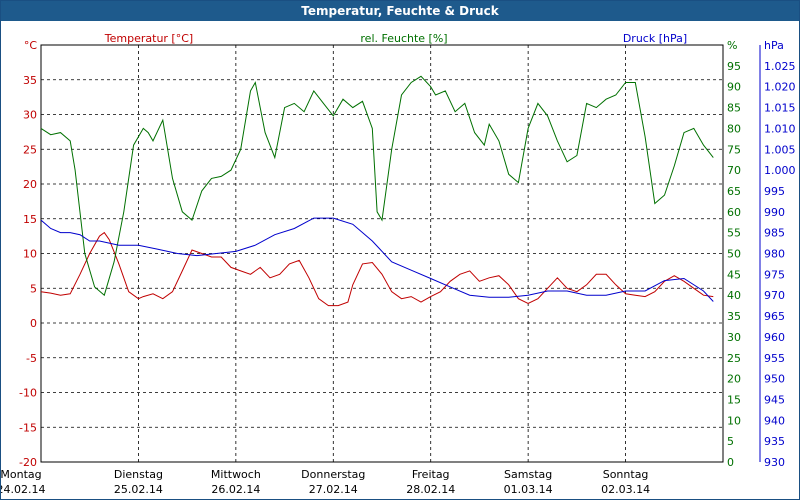  Describe the element at coordinates (138, 474) in the screenshot. I see `x-day-label: Dienstag` at that location.